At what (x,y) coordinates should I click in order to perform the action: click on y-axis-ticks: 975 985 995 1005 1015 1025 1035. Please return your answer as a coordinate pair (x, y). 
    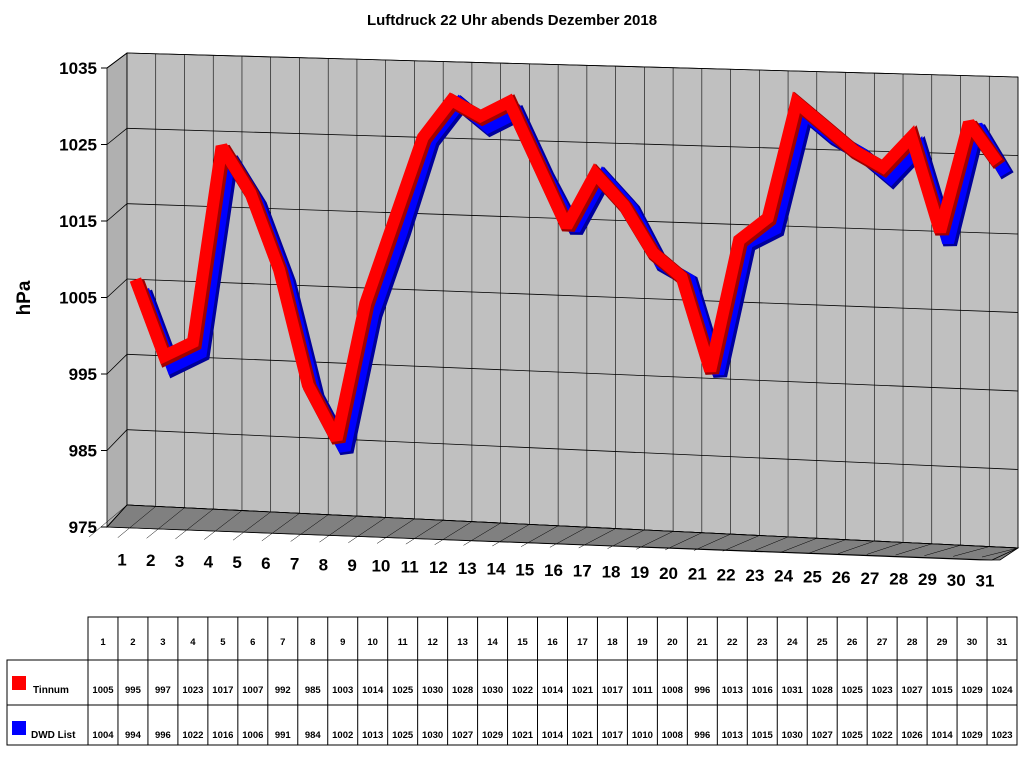
    Looking at the image, I should click on (83, 298).